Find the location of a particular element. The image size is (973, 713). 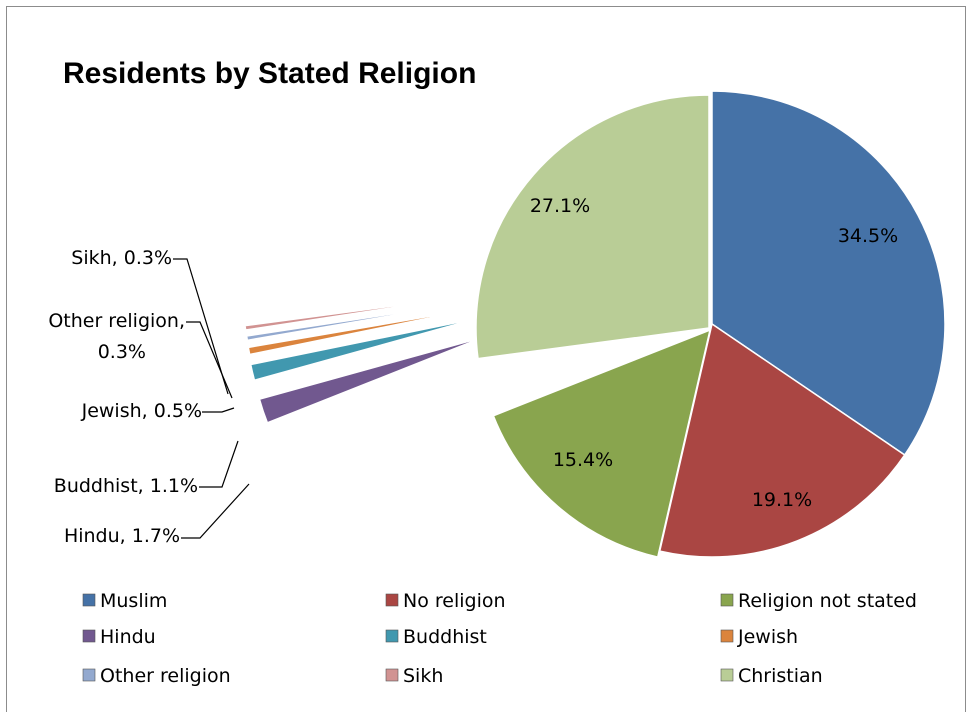

leader-lines is located at coordinates (211, 398).